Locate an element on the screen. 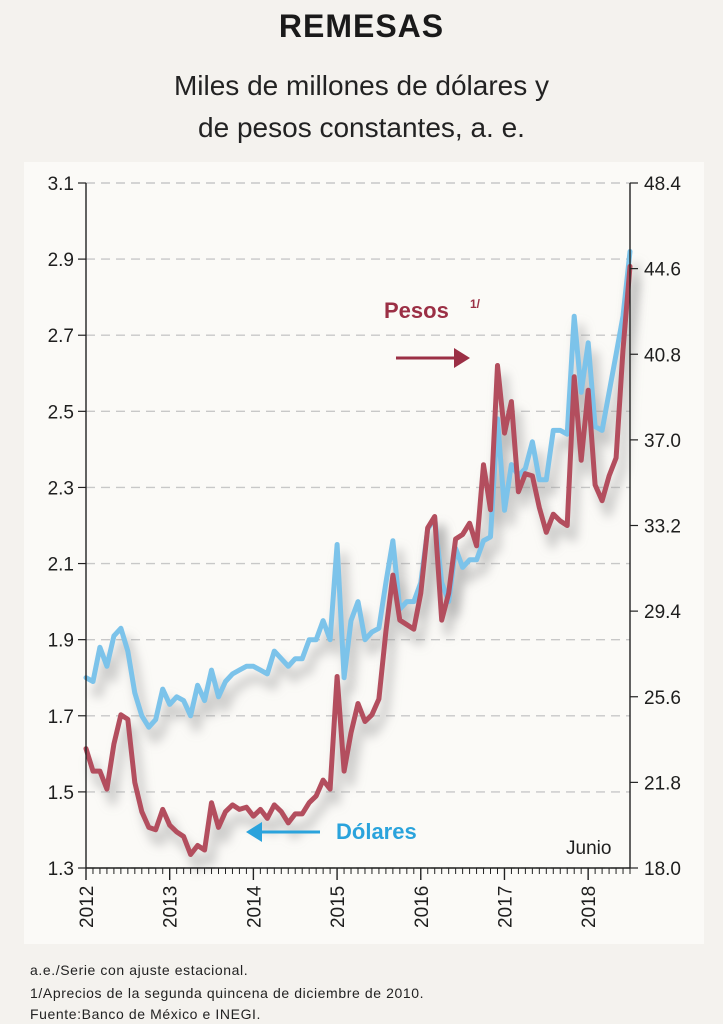  x-tick-label: 2015 is located at coordinates (338, 907).